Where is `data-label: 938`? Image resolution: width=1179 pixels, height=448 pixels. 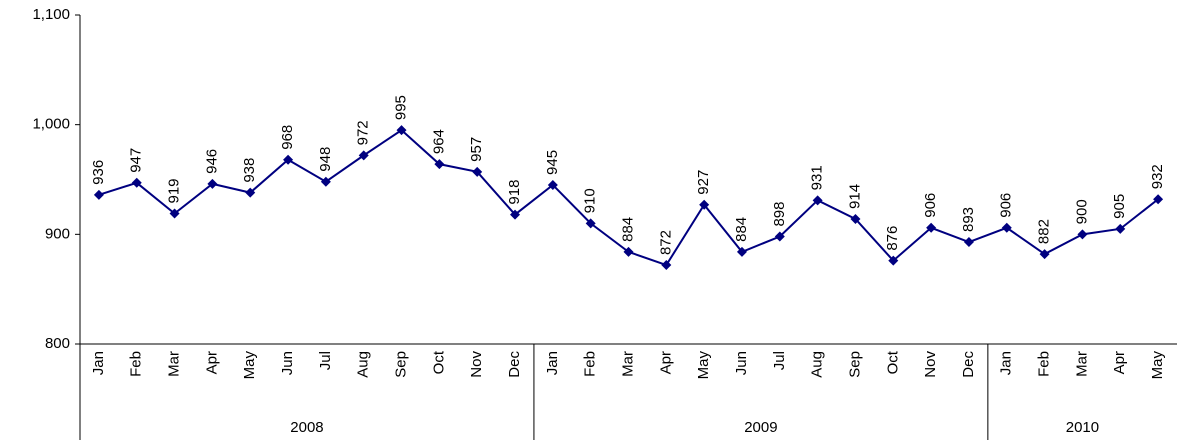 data-label: 938 is located at coordinates (249, 170).